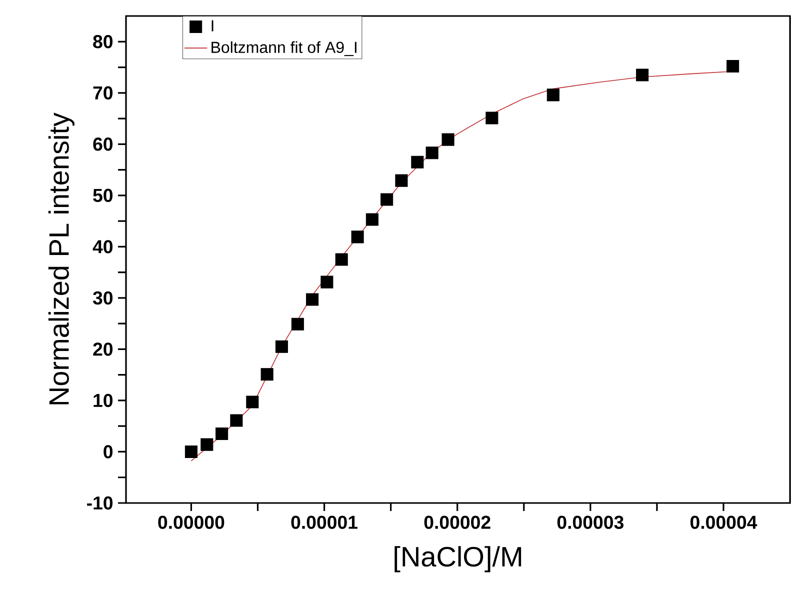  What do you see at coordinates (458, 559) in the screenshot?
I see `x-axis-title: [NaClO]/M` at bounding box center [458, 559].